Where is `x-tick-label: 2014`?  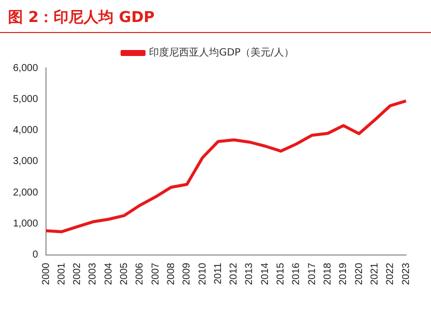
x-tick-label: 2014 is located at coordinates (265, 274).